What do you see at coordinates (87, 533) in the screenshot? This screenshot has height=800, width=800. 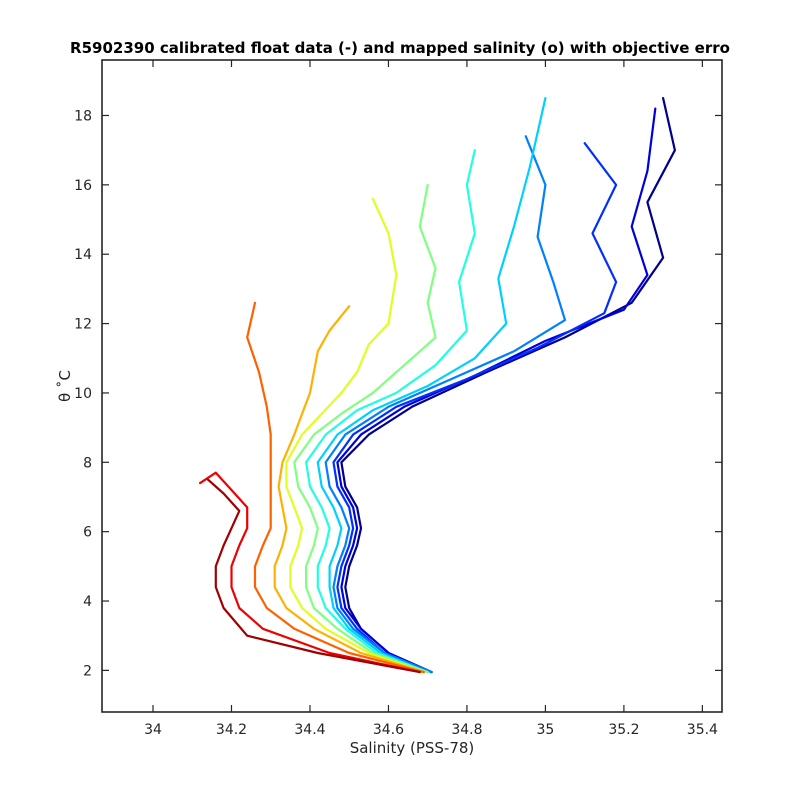 I see `y-tick-label: 6` at bounding box center [87, 533].